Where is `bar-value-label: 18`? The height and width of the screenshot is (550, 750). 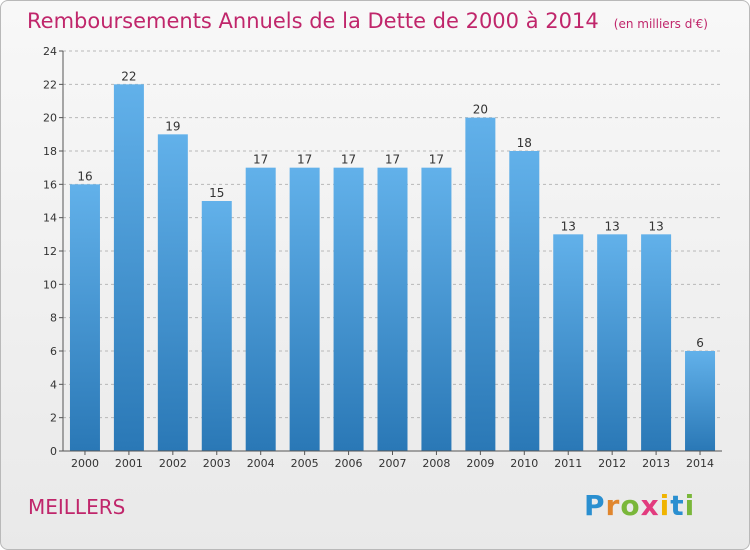 bar-value-label: 18 is located at coordinates (524, 143).